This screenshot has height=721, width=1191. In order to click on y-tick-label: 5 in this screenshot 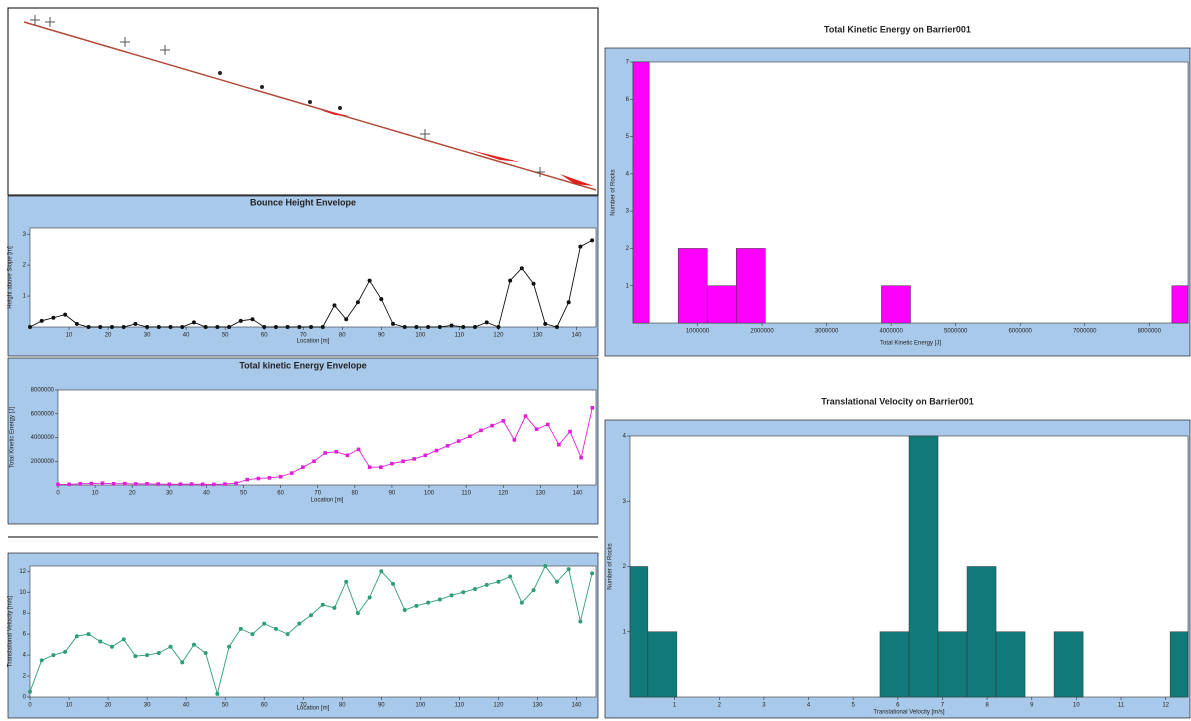, I will do `click(628, 137)`.